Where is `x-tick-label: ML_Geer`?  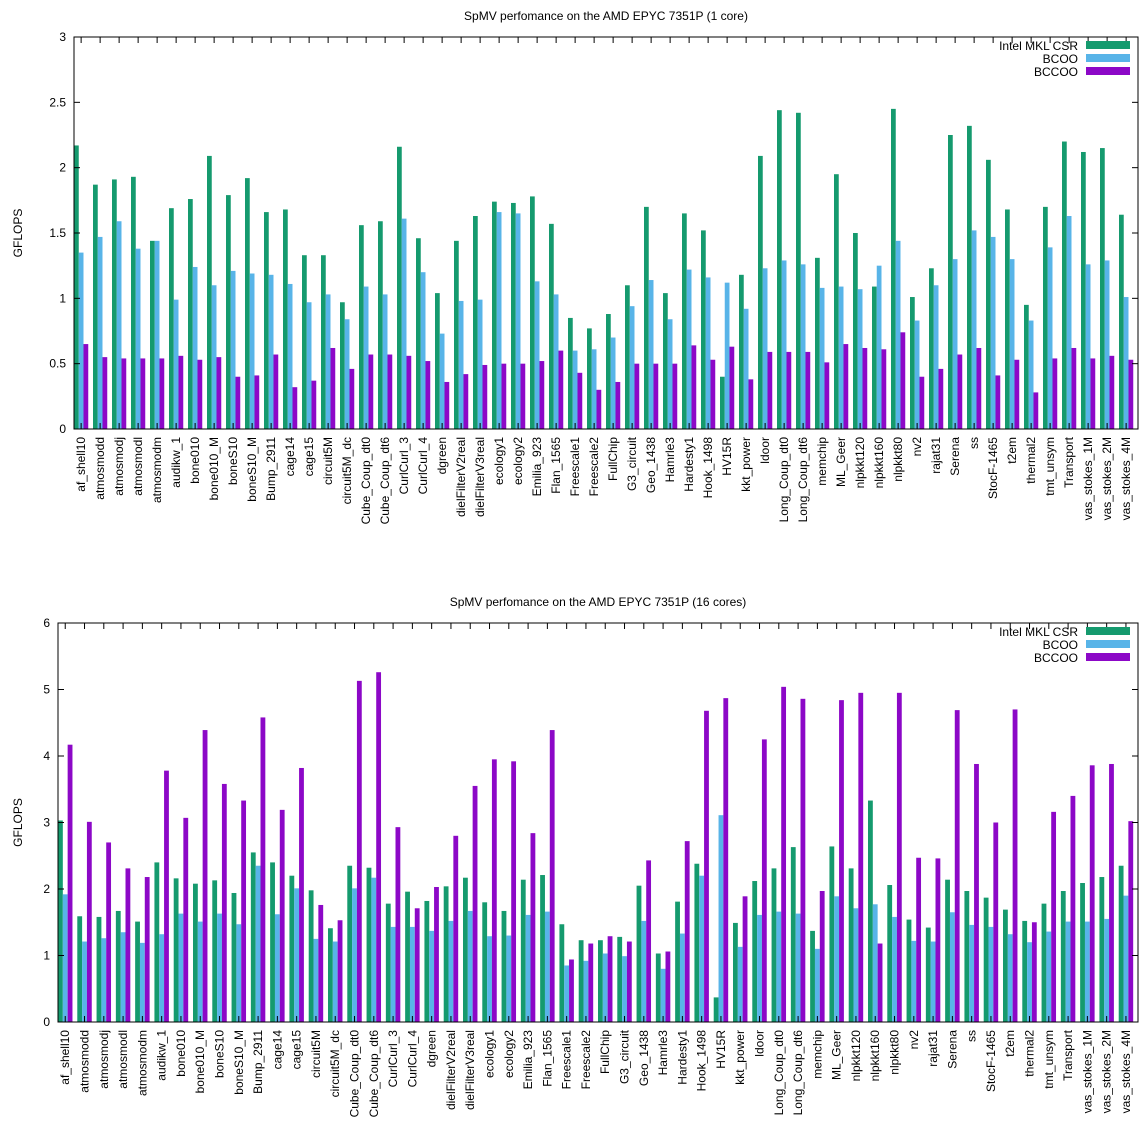
x-tick-label: ML_Geer is located at coordinates (841, 462).